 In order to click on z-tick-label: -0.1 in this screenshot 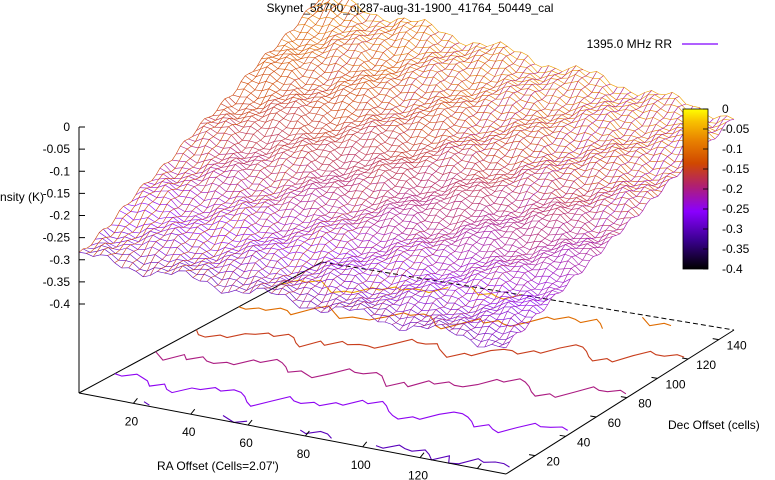, I will do `click(59, 171)`.